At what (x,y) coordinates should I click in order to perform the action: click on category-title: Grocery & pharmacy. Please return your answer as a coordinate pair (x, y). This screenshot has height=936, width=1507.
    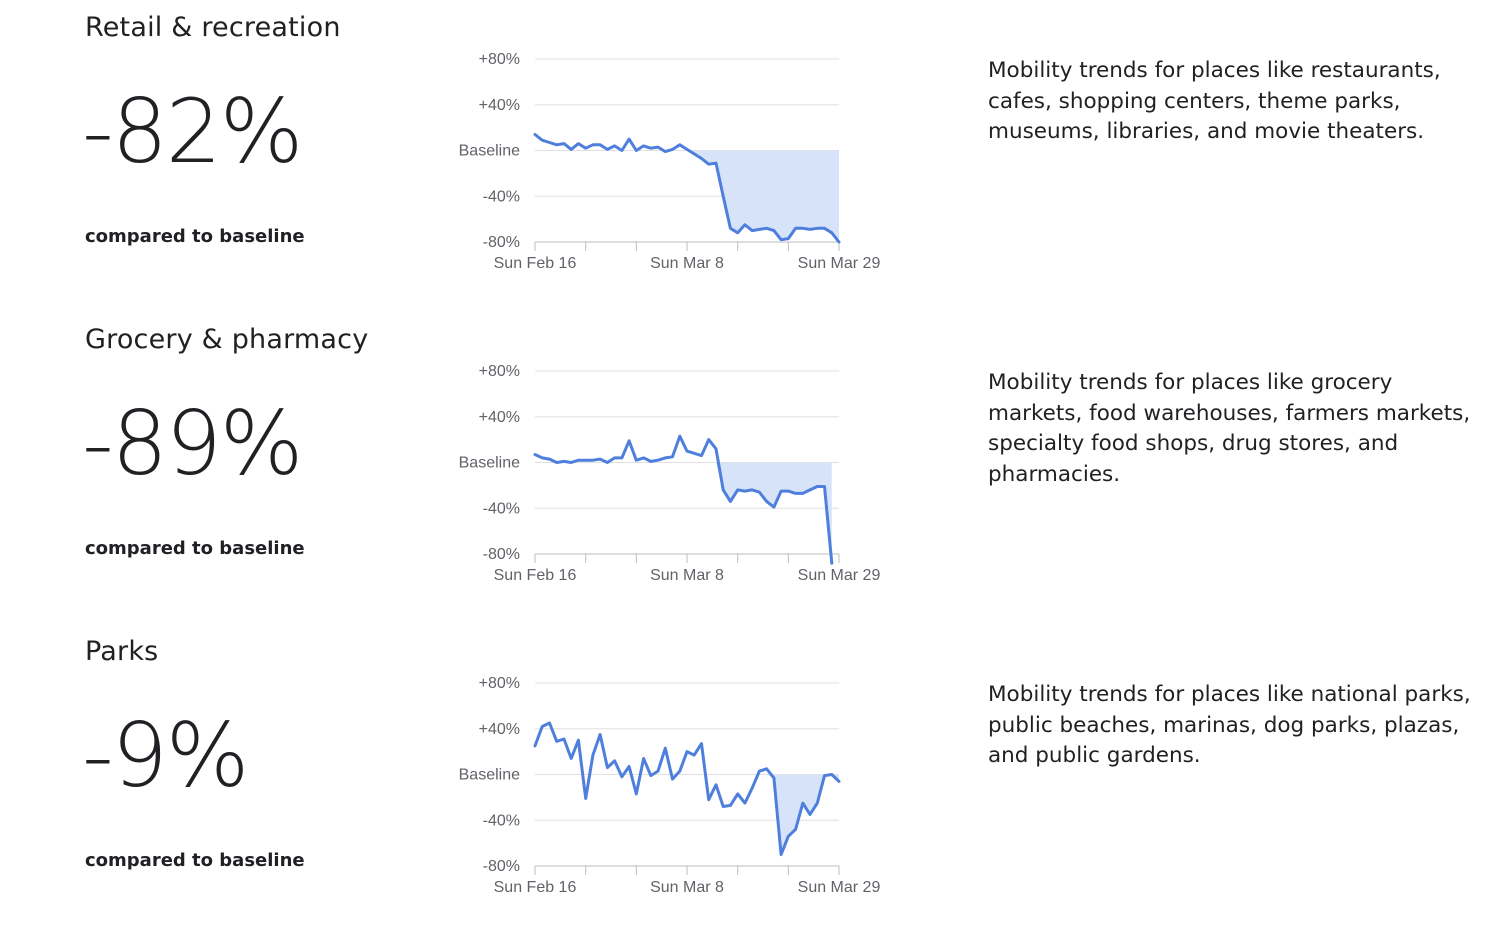
    Looking at the image, I should click on (227, 339).